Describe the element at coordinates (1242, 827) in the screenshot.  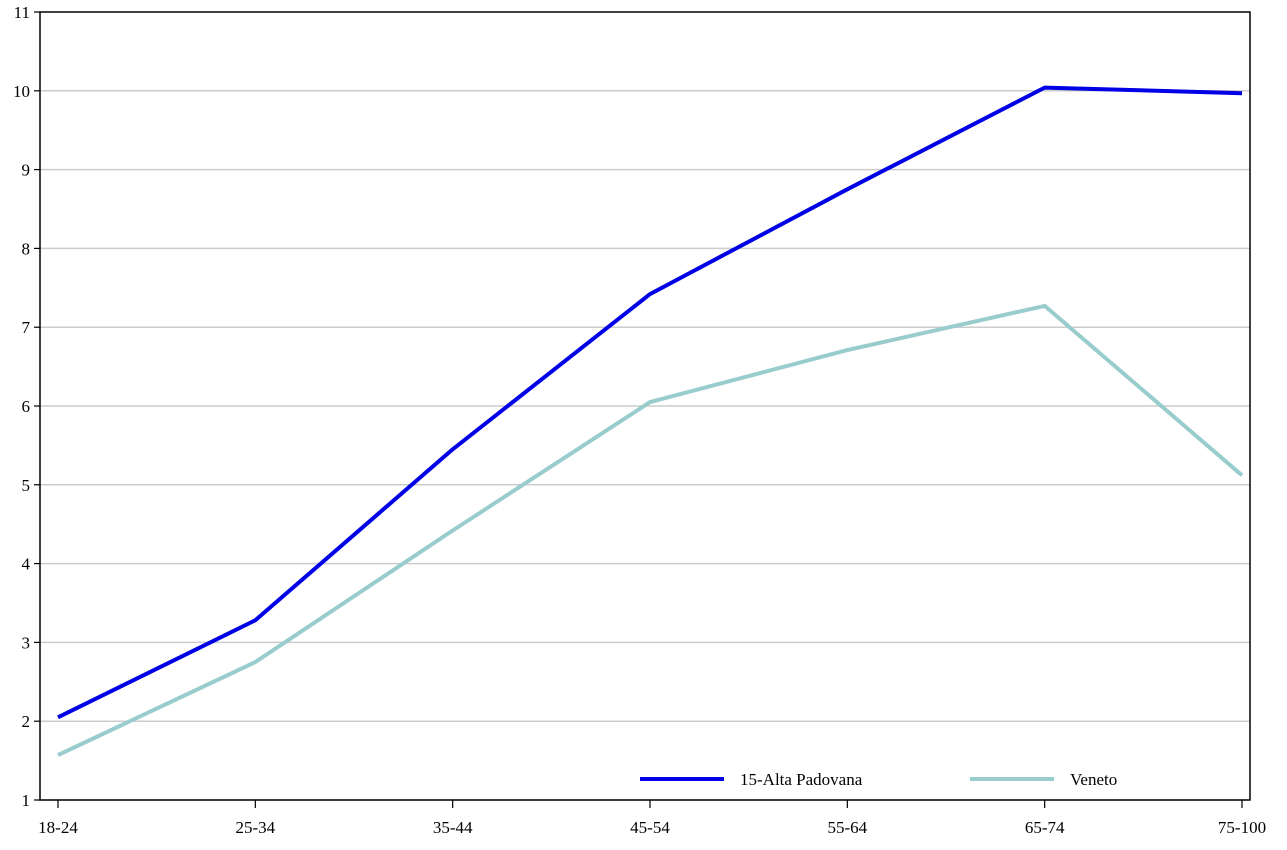
I see `x-tick-label-75-100: 75-100` at that location.